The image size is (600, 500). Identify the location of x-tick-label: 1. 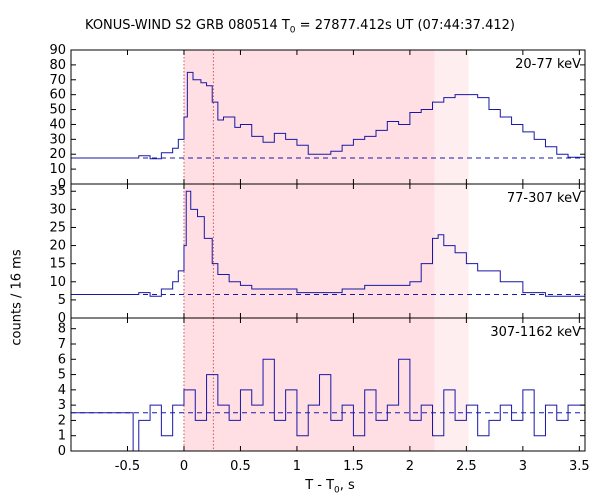
(297, 466).